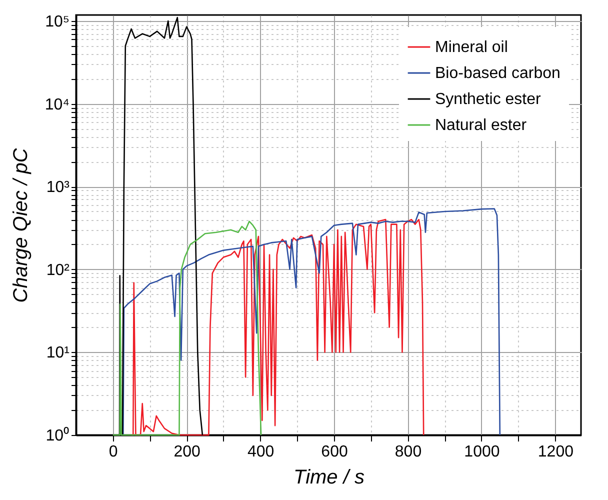 This screenshot has height=500, width=608. What do you see at coordinates (260, 452) in the screenshot?
I see `x-tick-label: 400` at bounding box center [260, 452].